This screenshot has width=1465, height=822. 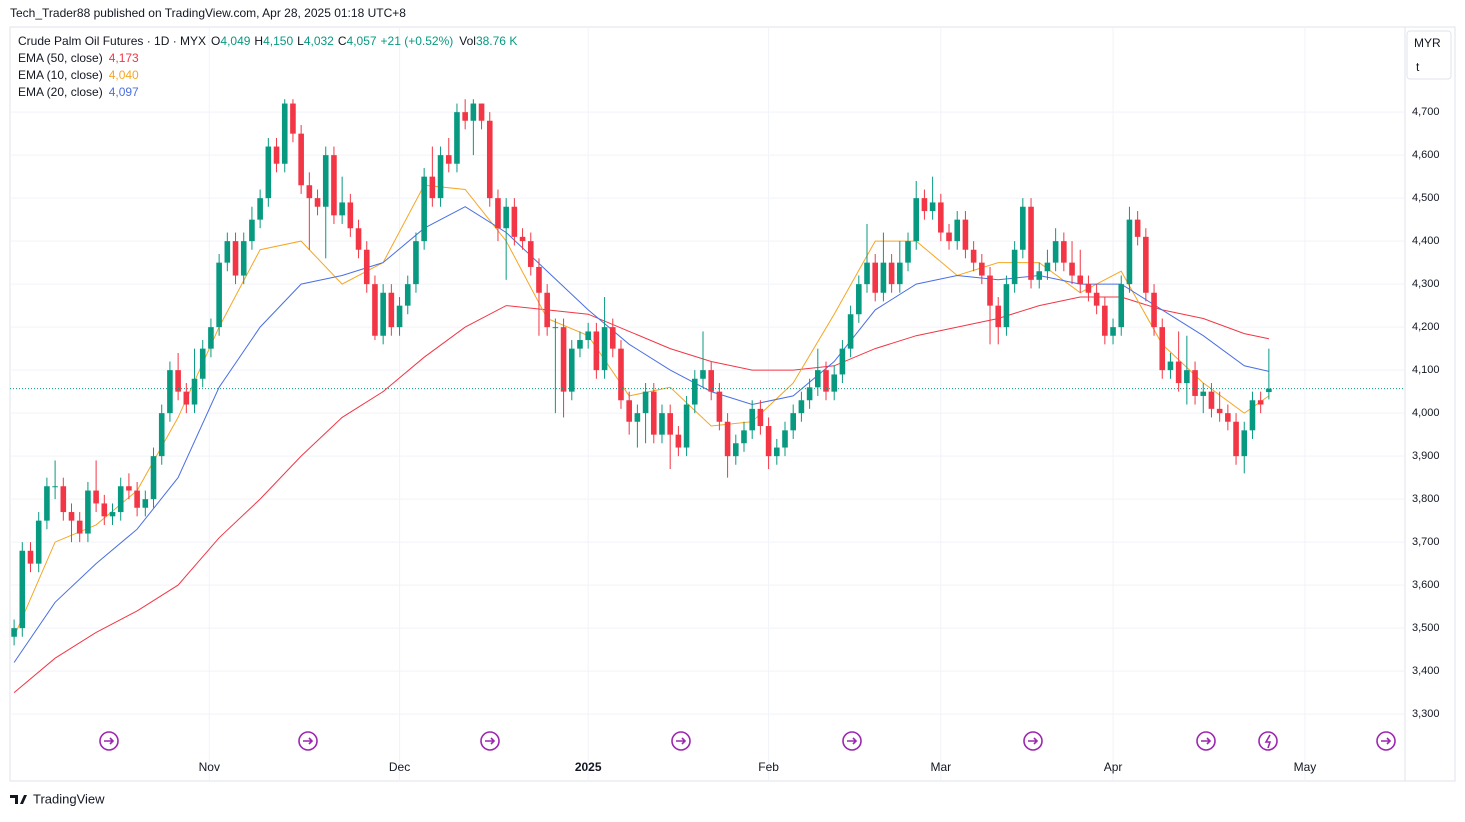 I want to click on y-tick-label: 4,500, so click(x=1426, y=198).